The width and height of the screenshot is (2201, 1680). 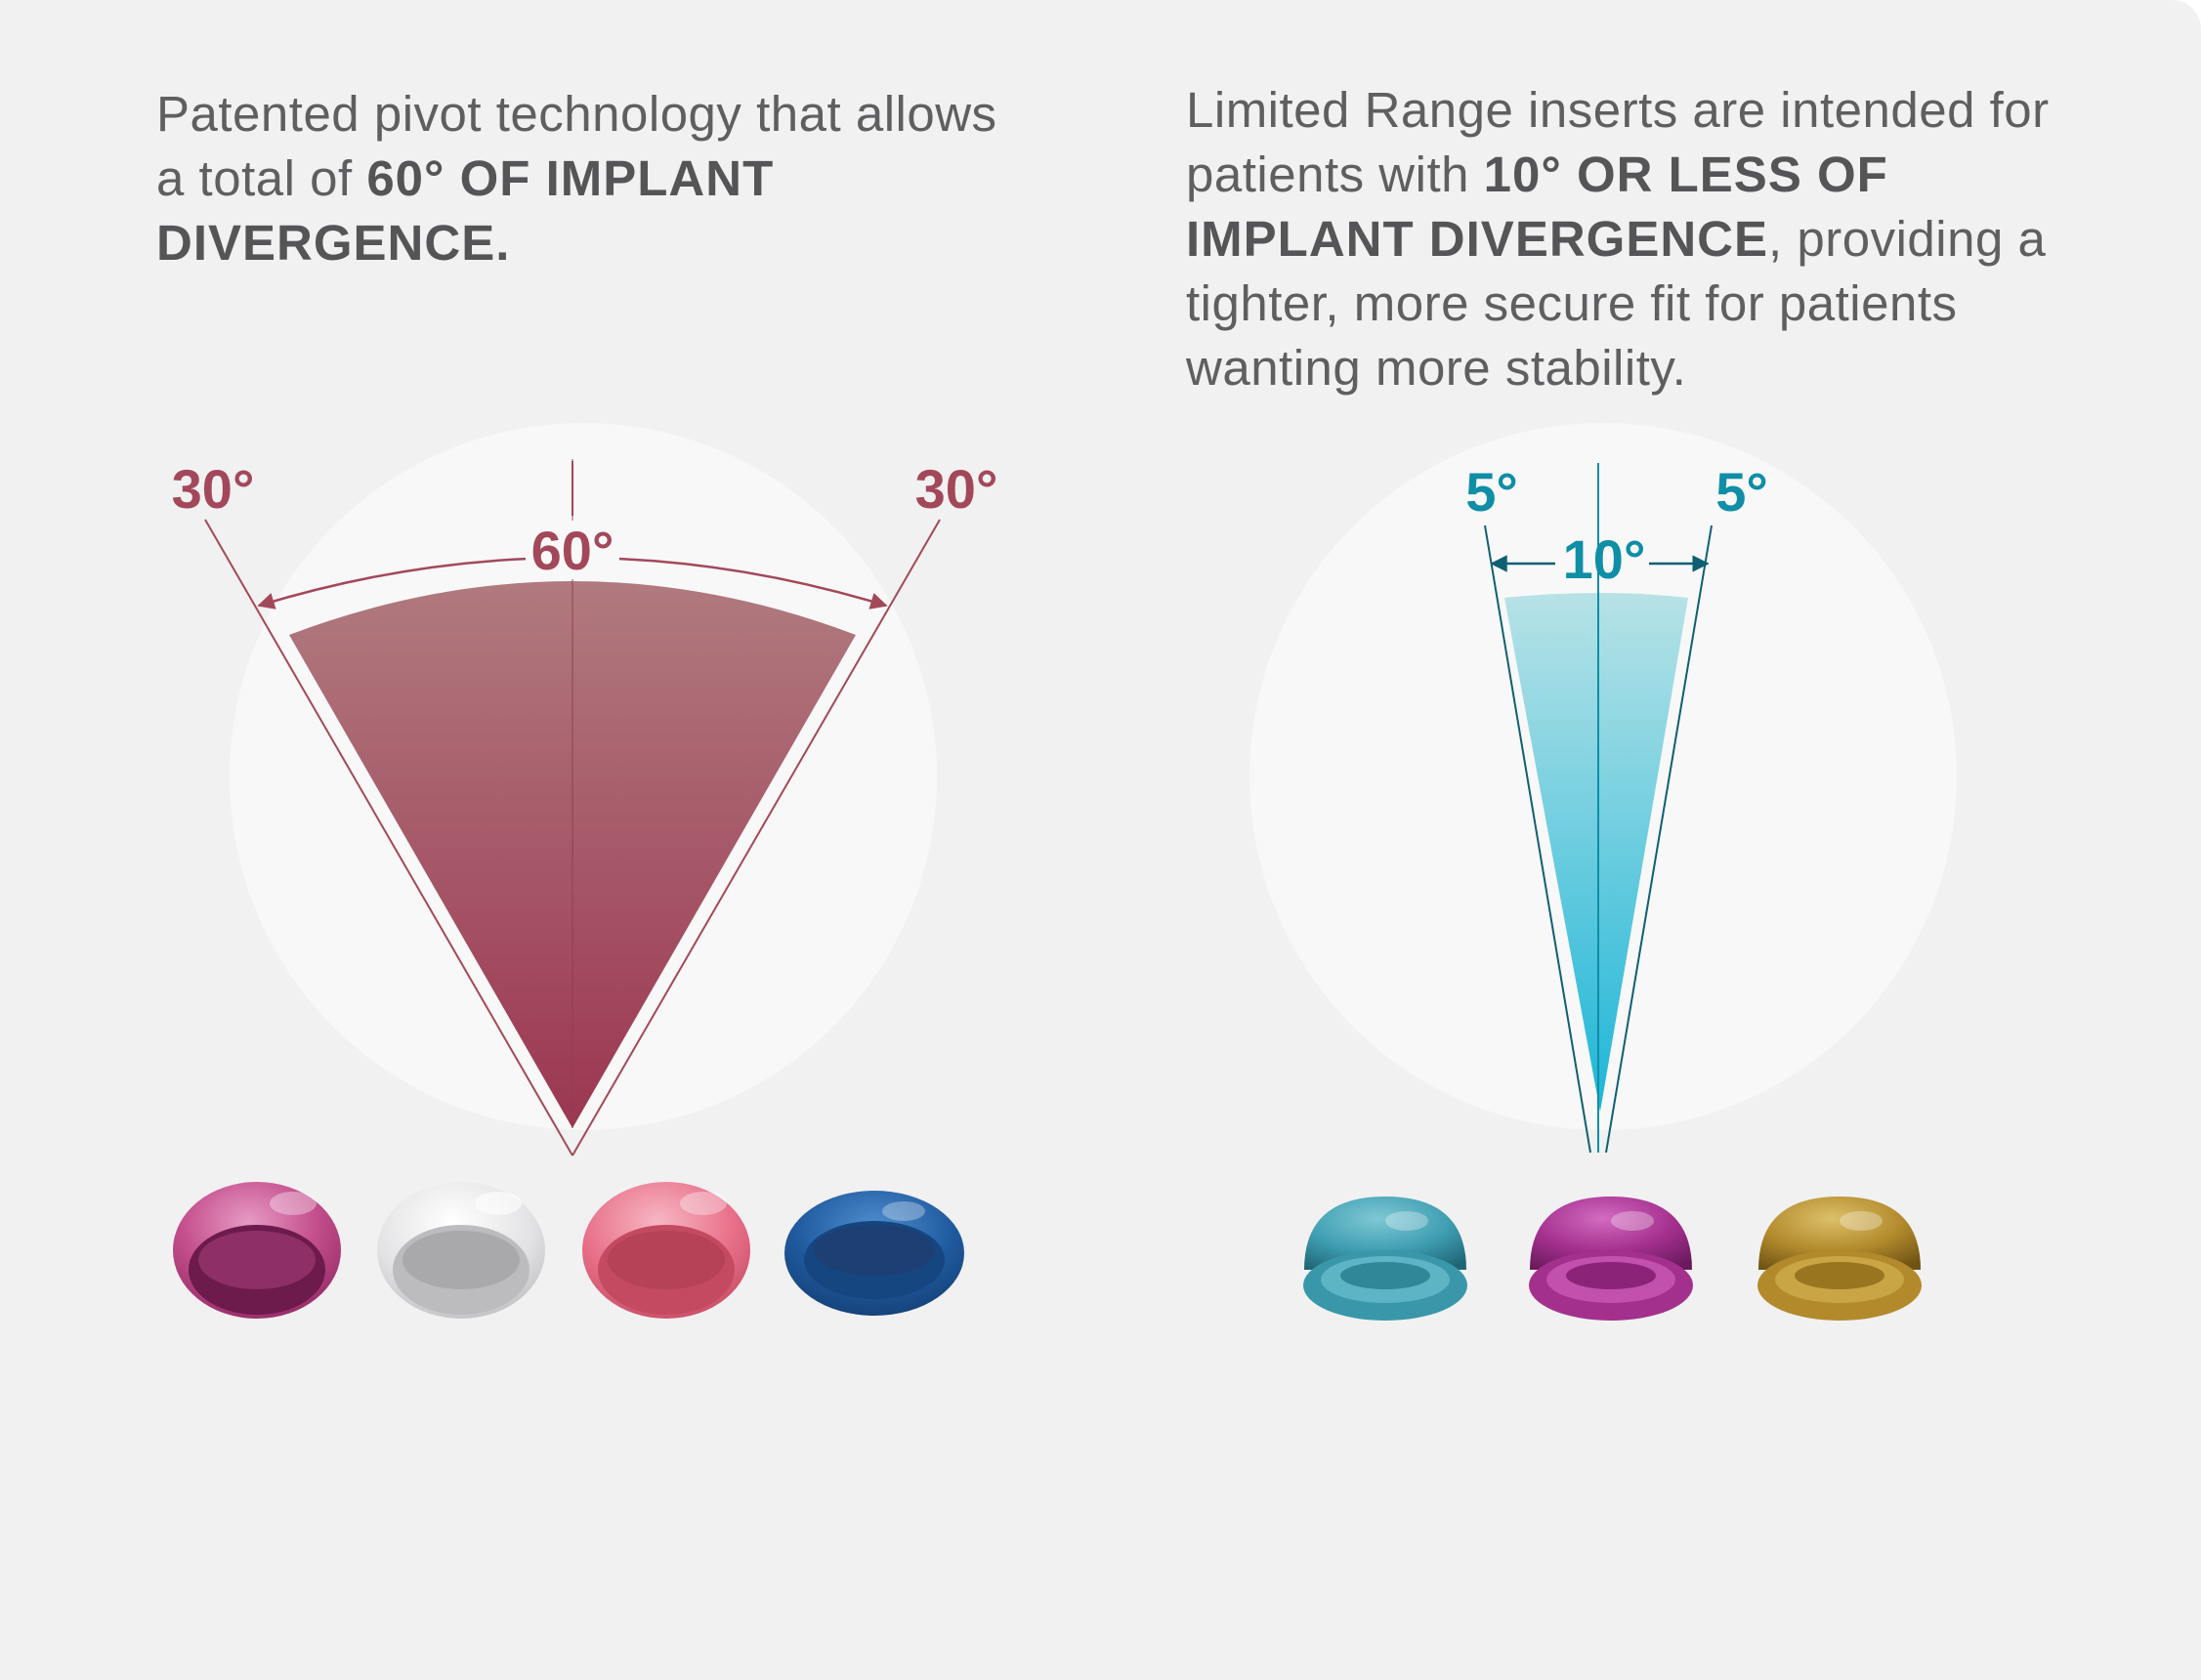 What do you see at coordinates (1611, 1259) in the screenshot?
I see `insert-magenta` at bounding box center [1611, 1259].